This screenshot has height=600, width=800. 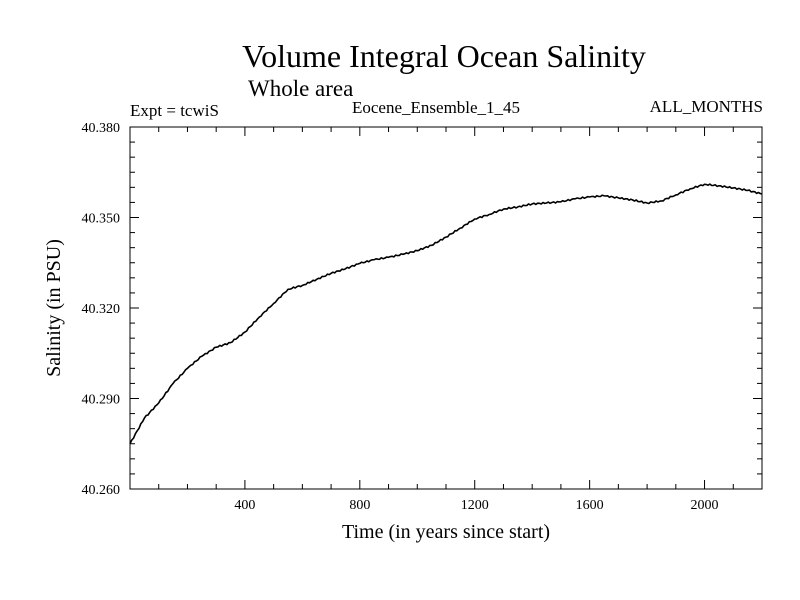 What do you see at coordinates (446, 532) in the screenshot?
I see `x-axis-label: Time (in years since start)` at bounding box center [446, 532].